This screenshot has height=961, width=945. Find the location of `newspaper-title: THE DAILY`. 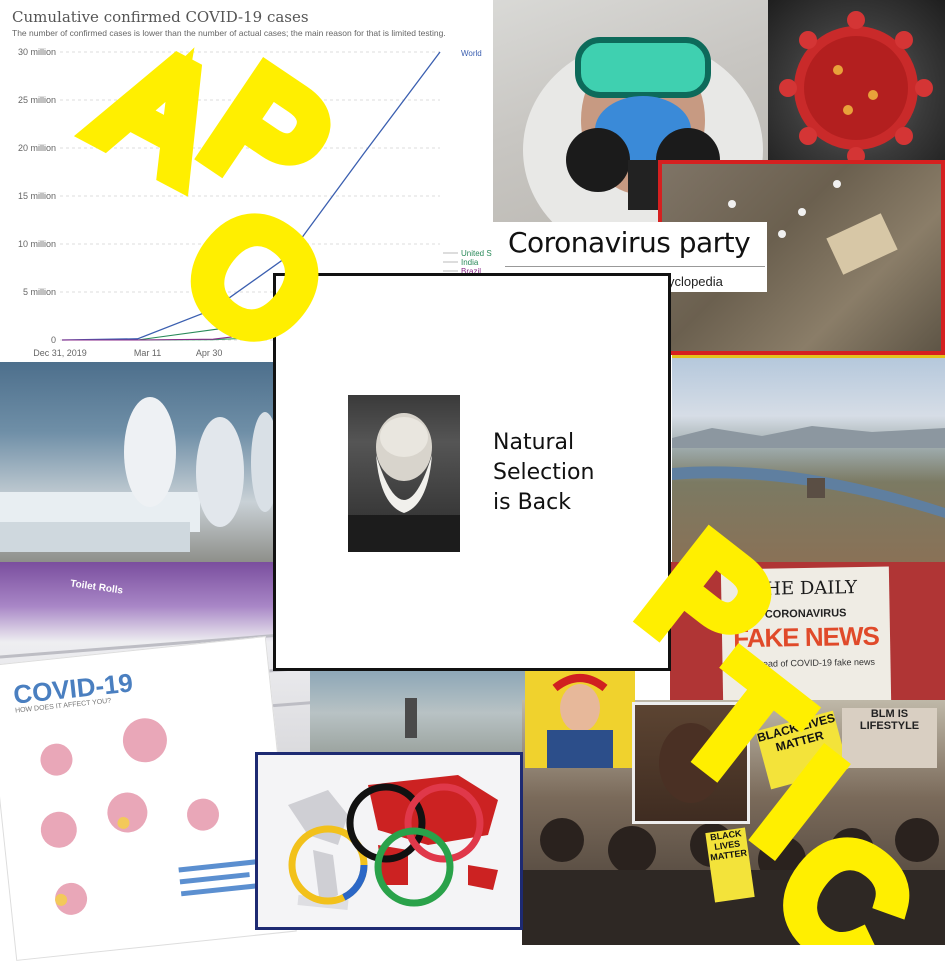

newspaper-title: THE DAILY is located at coordinates (805, 588).